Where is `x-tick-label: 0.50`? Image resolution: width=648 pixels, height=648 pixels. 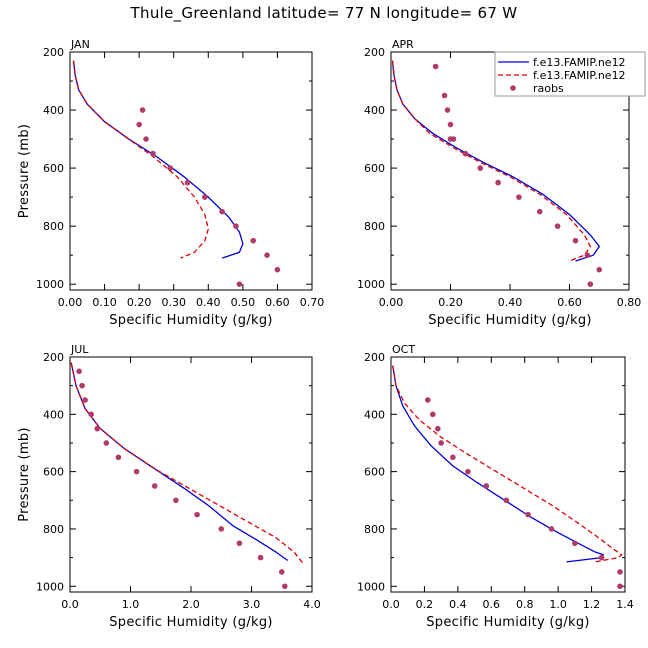 x-tick-label: 0.50 is located at coordinates (243, 302).